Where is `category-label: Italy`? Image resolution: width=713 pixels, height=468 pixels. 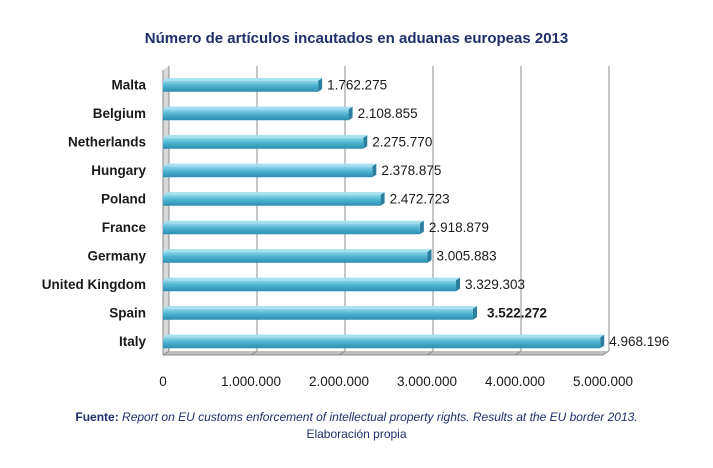 category-label: Italy is located at coordinates (133, 341).